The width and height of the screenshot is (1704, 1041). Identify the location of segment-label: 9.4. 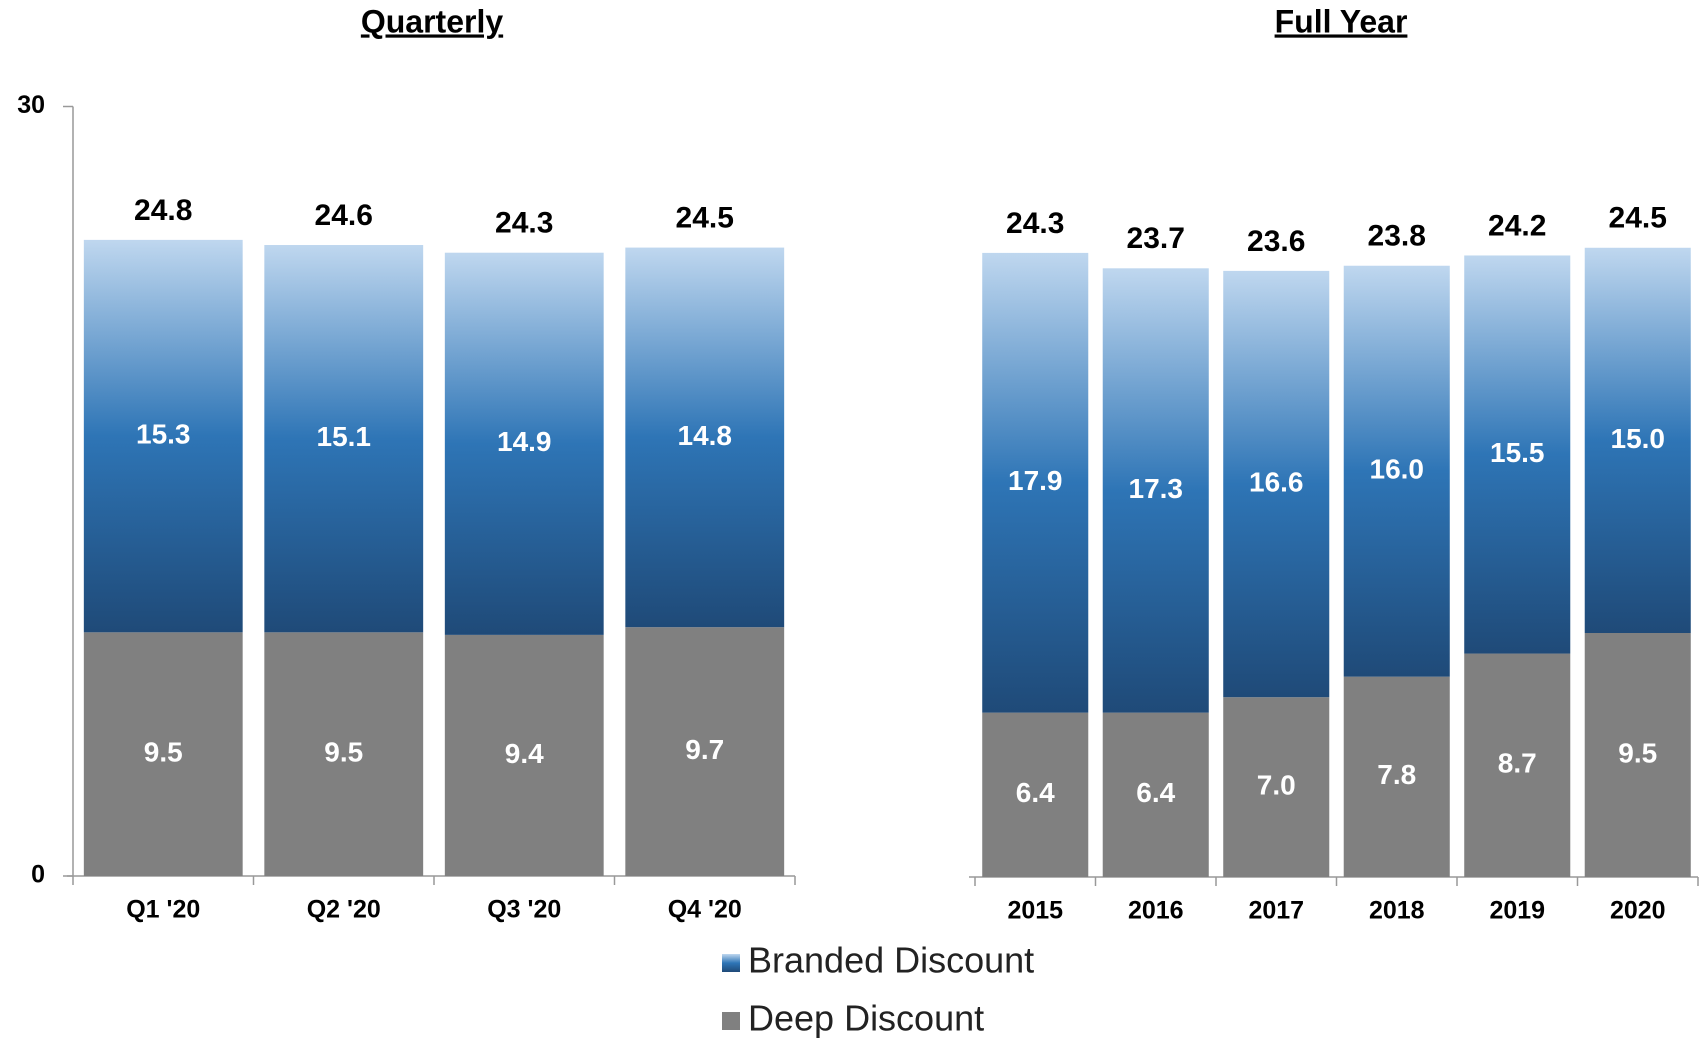
(524, 753).